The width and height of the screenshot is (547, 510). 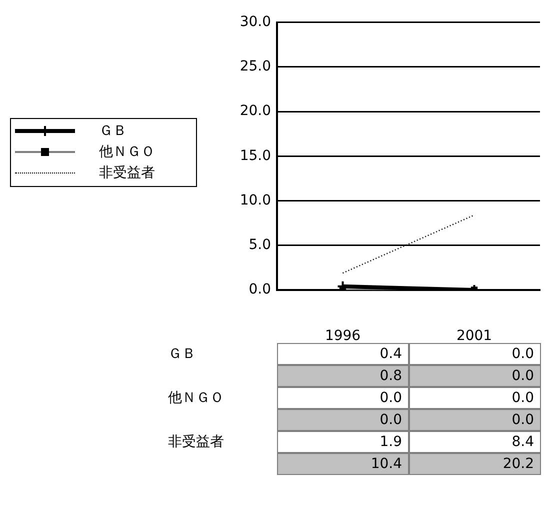 I want to click on y-tick-label: 5.0, so click(x=259, y=245).